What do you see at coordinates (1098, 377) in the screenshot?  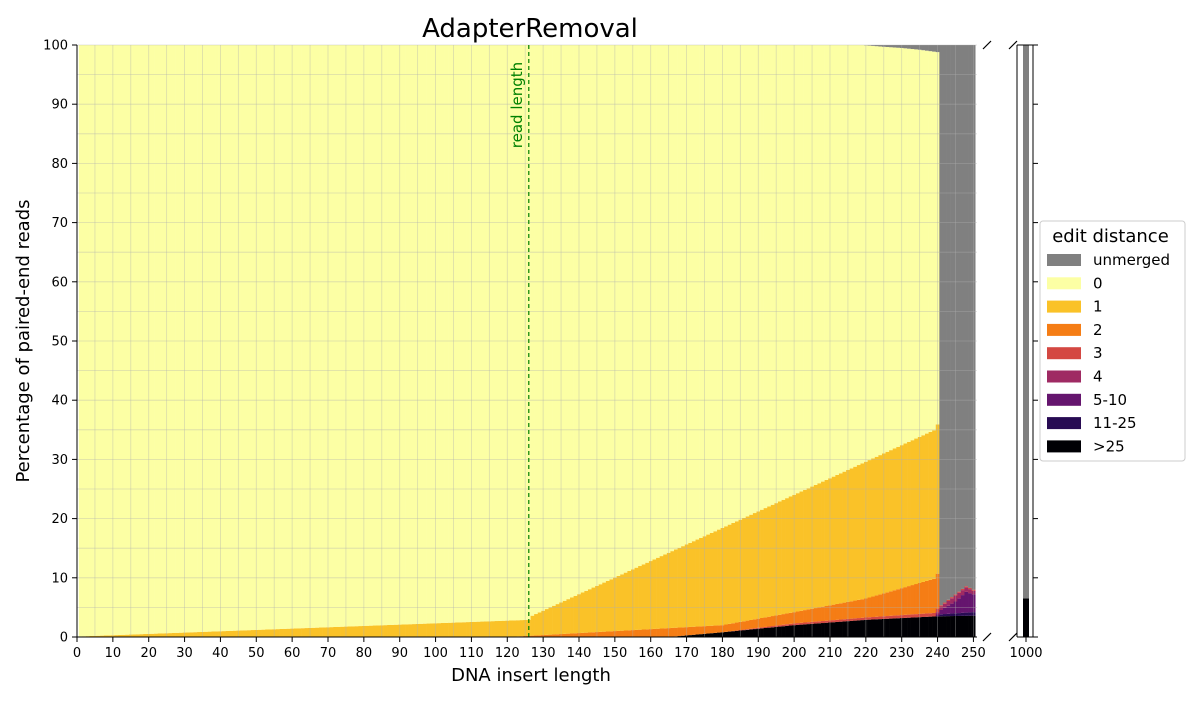 I see `legend-label: 4` at bounding box center [1098, 377].